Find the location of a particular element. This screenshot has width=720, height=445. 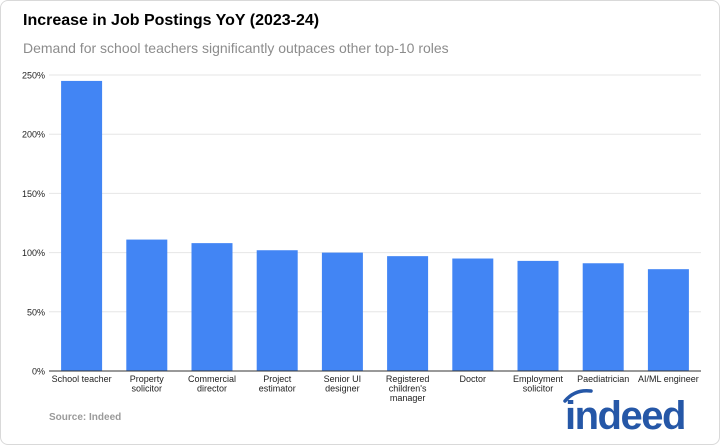

x-tick-label: Employment solicitor is located at coordinates (538, 384).